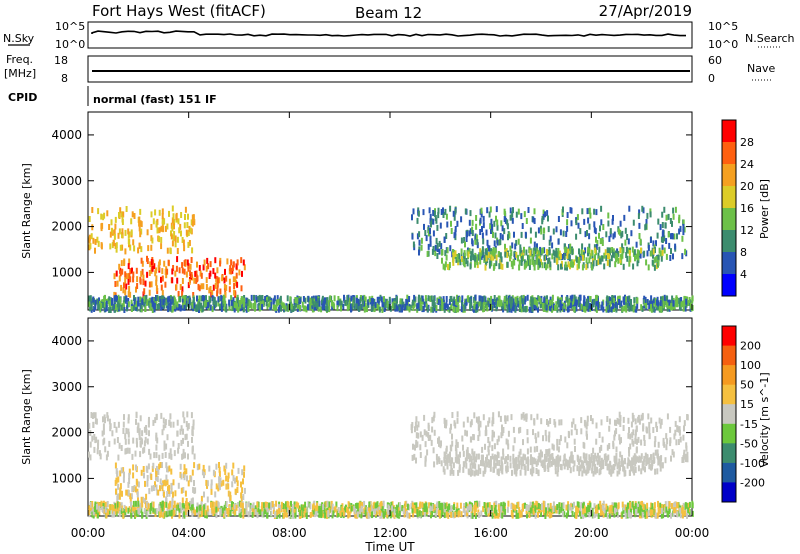  What do you see at coordinates (645, 11) in the screenshot?
I see `date-title: 27/Apr/2019` at bounding box center [645, 11].